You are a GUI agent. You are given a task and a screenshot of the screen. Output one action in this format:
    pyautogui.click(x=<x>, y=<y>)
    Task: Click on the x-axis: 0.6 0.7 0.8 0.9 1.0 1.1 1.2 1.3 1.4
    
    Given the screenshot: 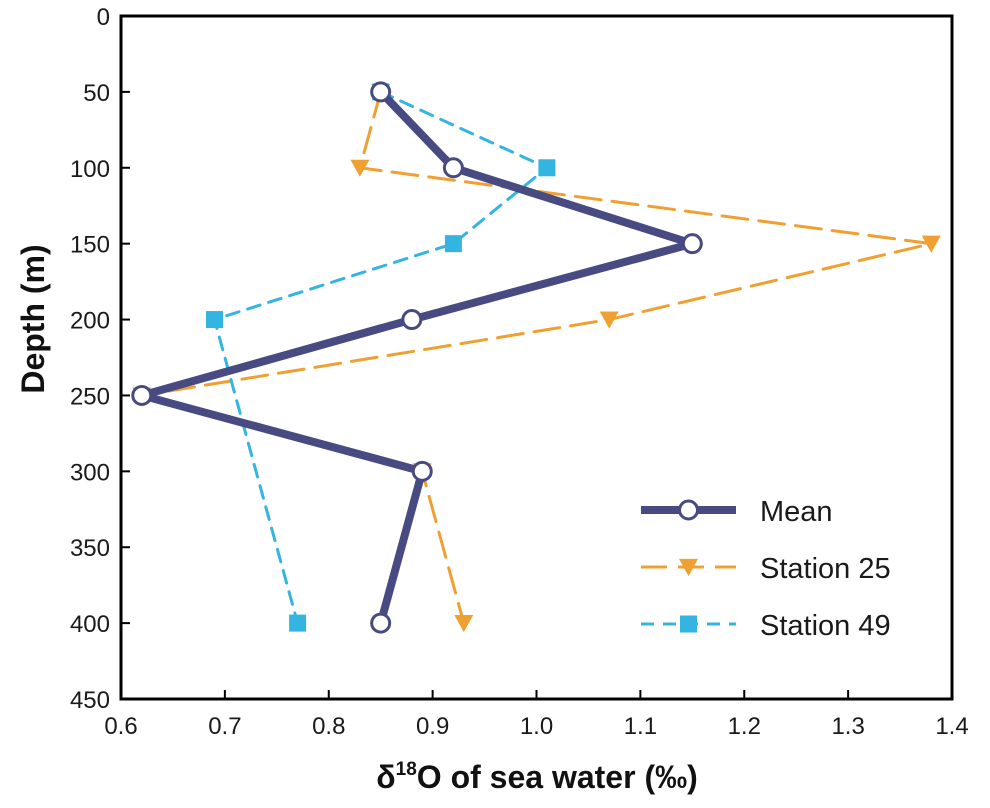 What is the action you would take?
    pyautogui.click(x=536, y=715)
    